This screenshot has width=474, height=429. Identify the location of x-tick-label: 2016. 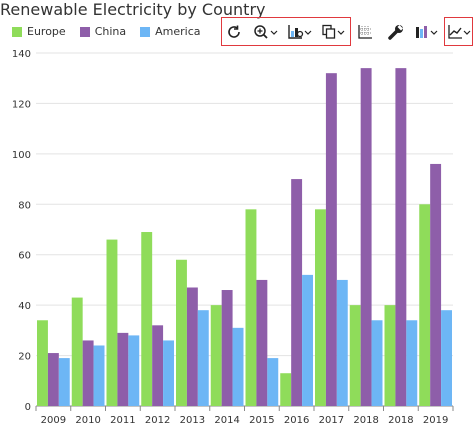
(296, 420).